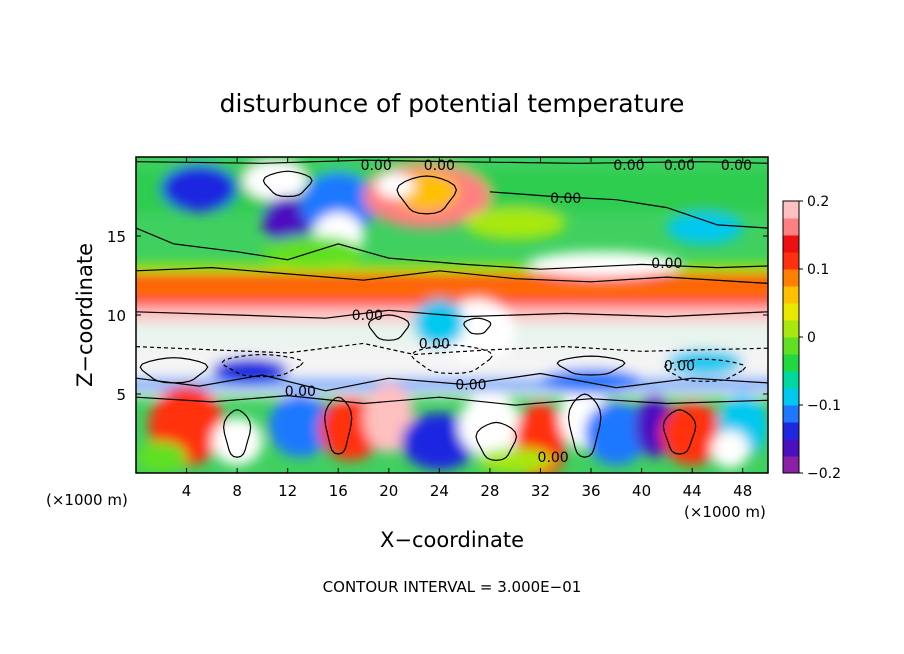  What do you see at coordinates (116, 237) in the screenshot?
I see `y-tick-label: 15` at bounding box center [116, 237].